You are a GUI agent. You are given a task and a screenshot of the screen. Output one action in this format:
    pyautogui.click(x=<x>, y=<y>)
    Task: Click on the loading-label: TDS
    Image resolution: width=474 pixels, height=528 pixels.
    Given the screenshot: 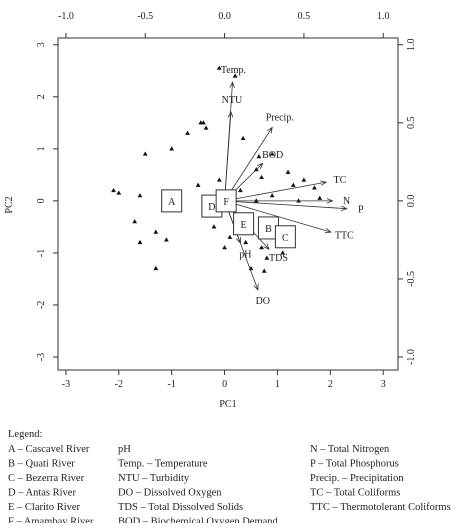 What is the action you would take?
    pyautogui.click(x=278, y=258)
    